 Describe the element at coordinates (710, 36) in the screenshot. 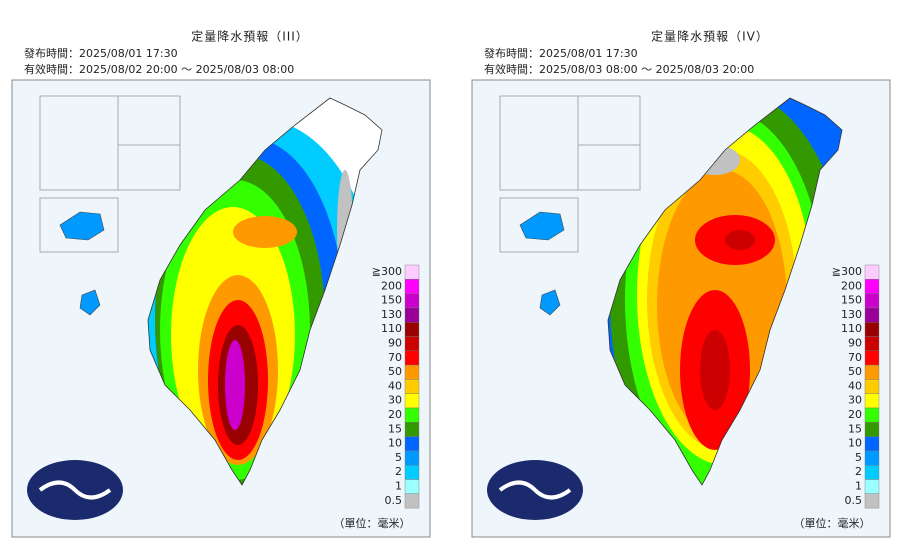

I see `panel-title: 定量降水預報（IV）` at that location.